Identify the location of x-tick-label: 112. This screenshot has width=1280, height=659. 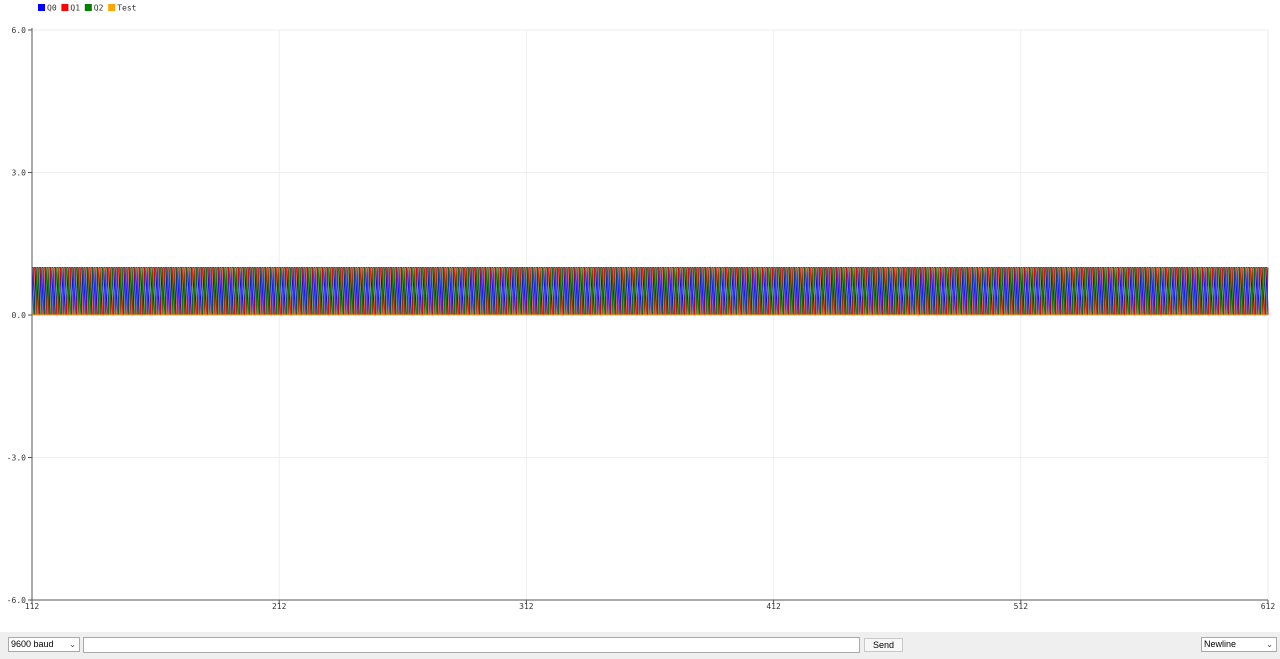
(32, 606).